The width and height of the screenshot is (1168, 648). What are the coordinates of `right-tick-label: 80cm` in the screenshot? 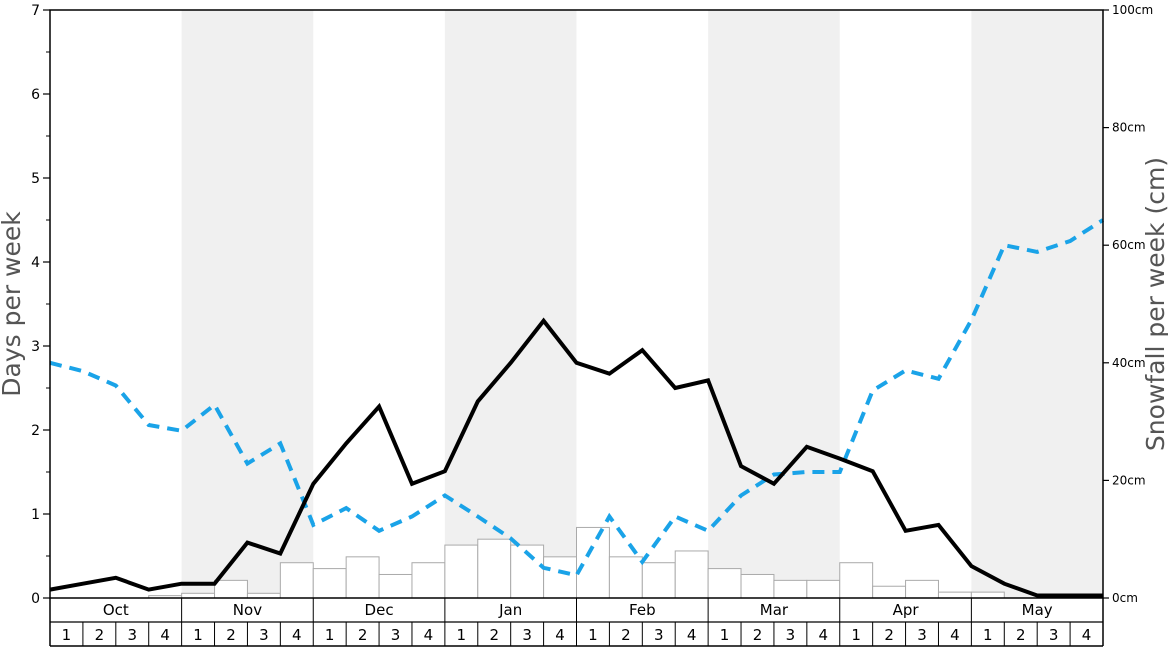 It's located at (1129, 128).